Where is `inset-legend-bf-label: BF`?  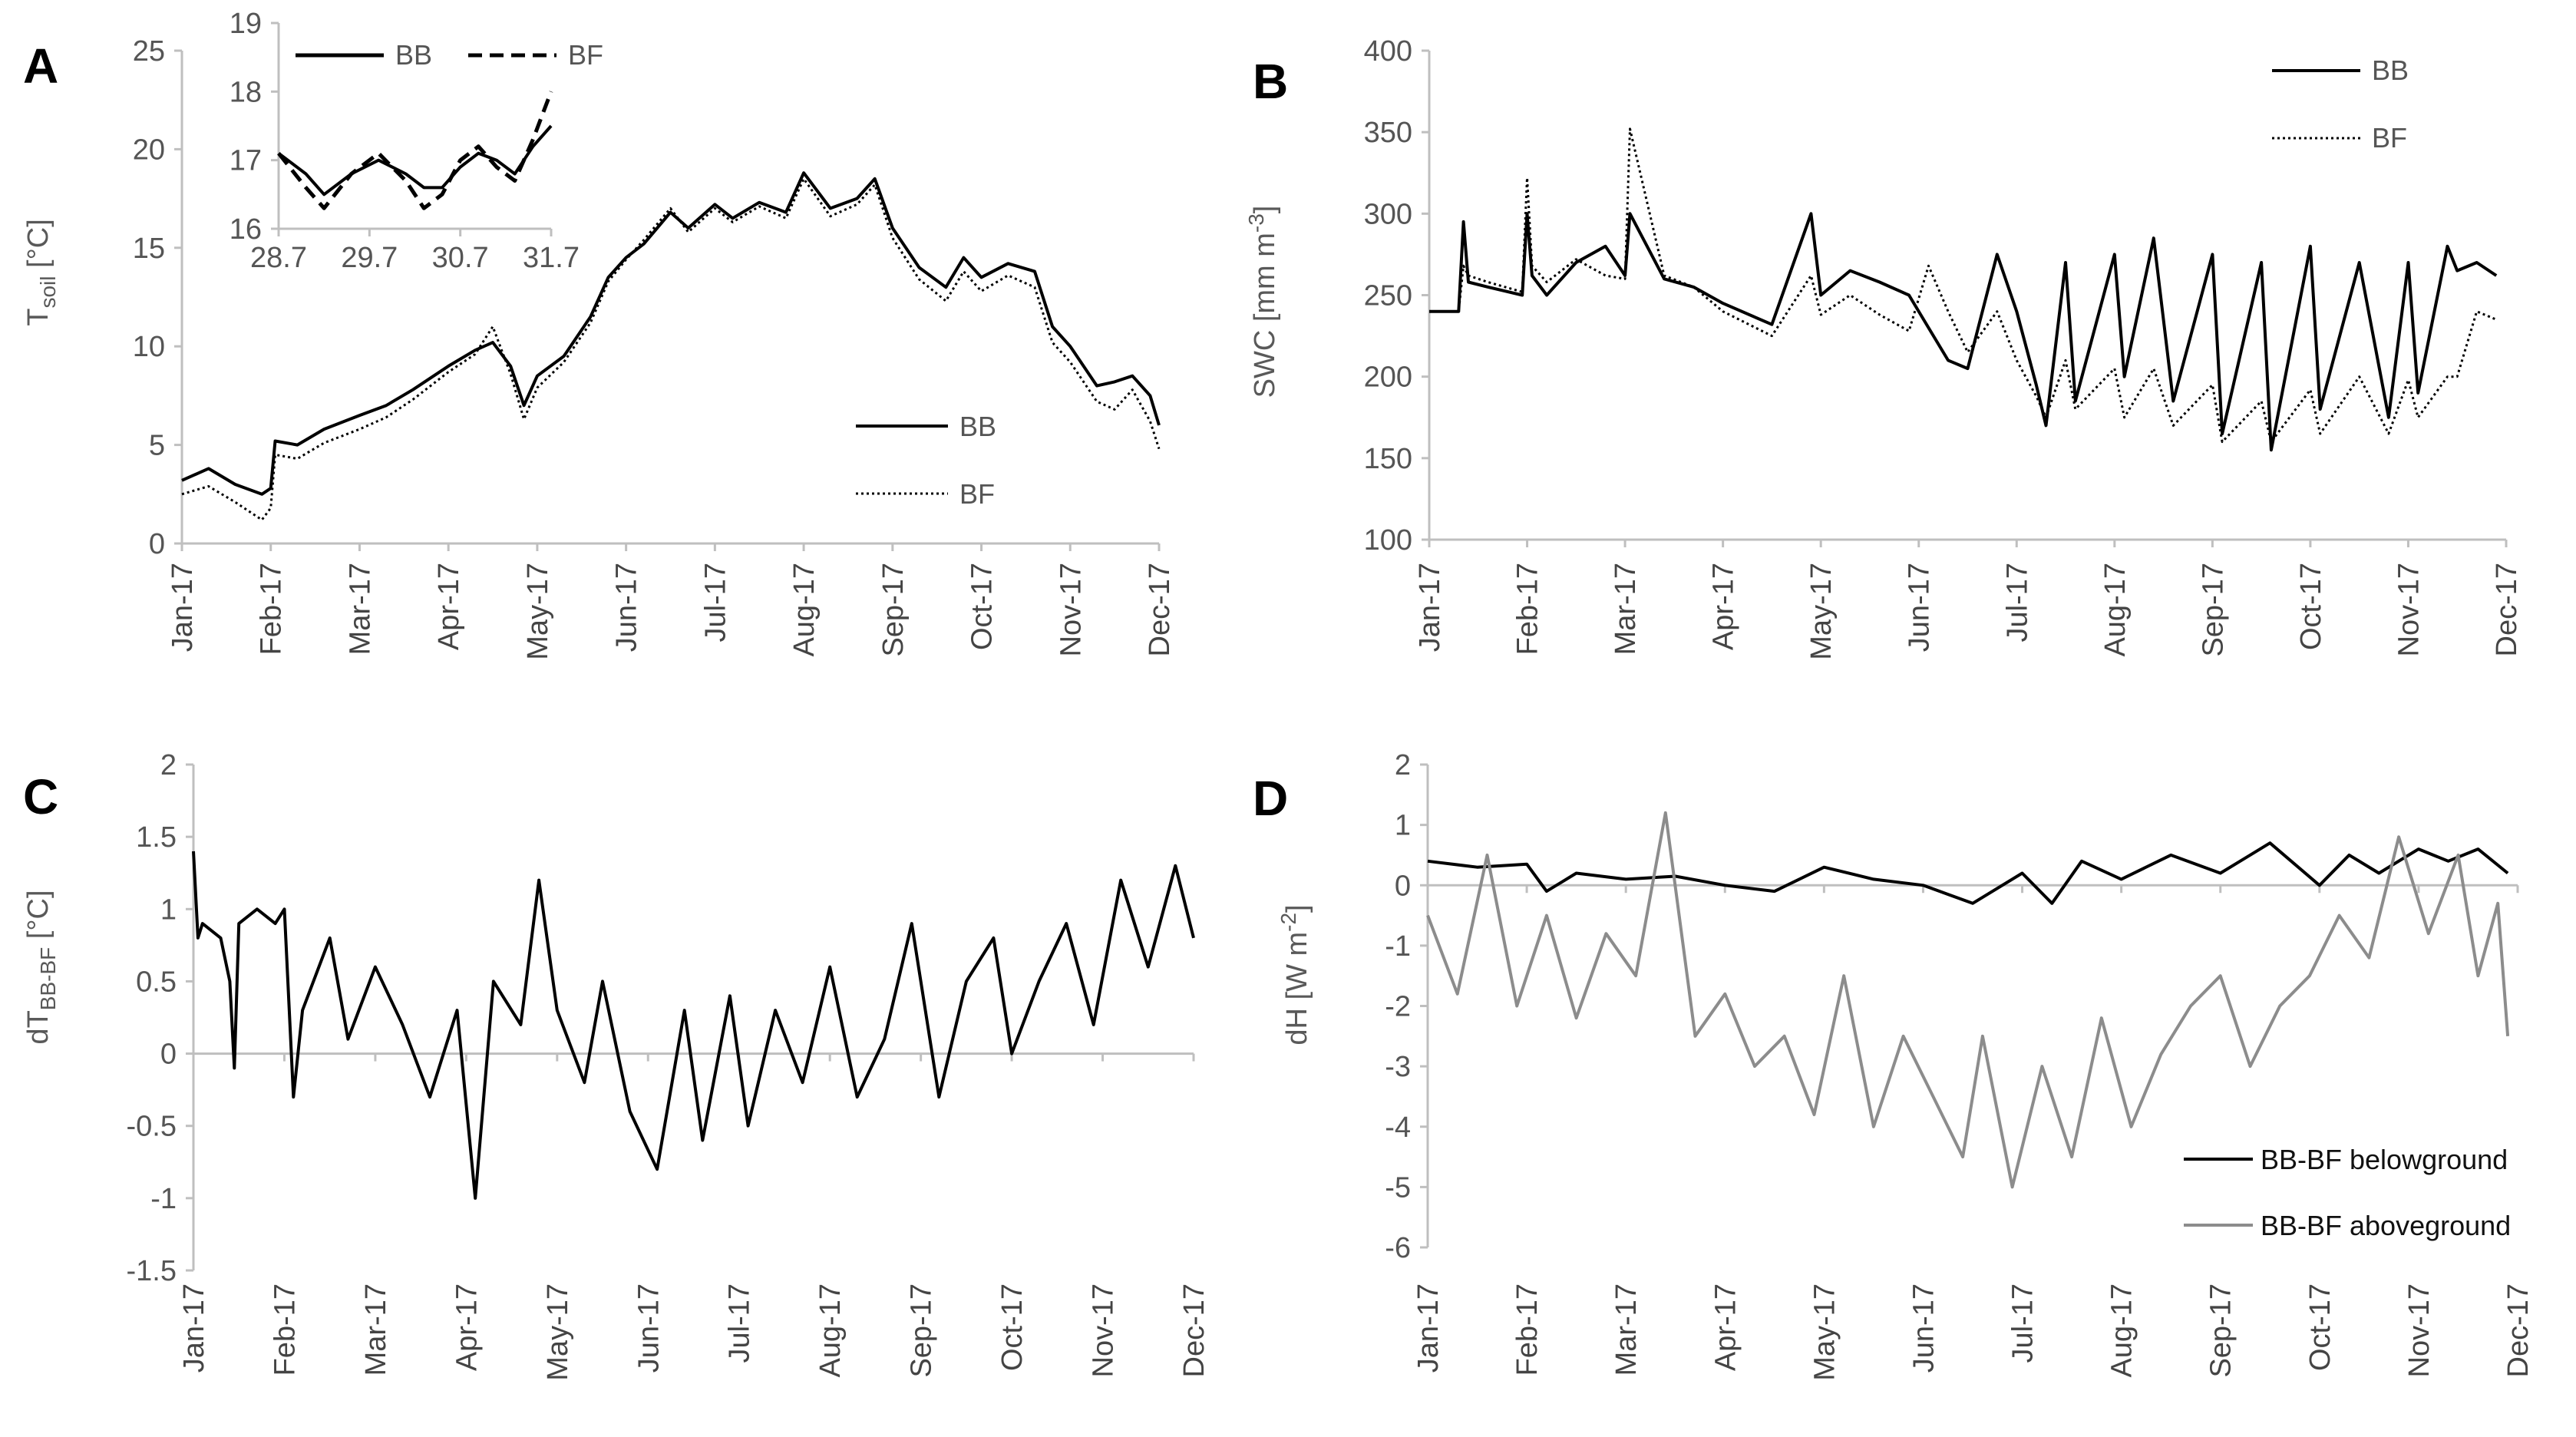 inset-legend-bf-label: BF is located at coordinates (585, 55).